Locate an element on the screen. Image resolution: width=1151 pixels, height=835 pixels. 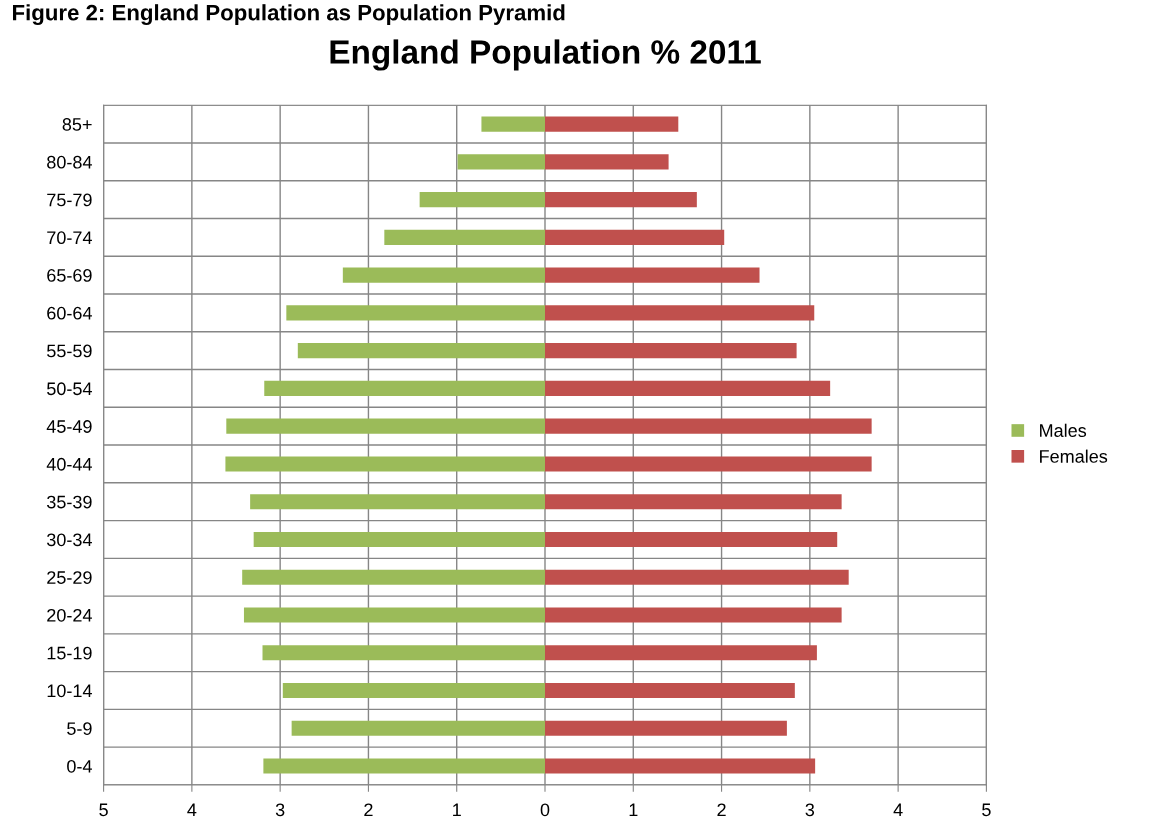
y-tick-label: 70-74 is located at coordinates (69, 238).